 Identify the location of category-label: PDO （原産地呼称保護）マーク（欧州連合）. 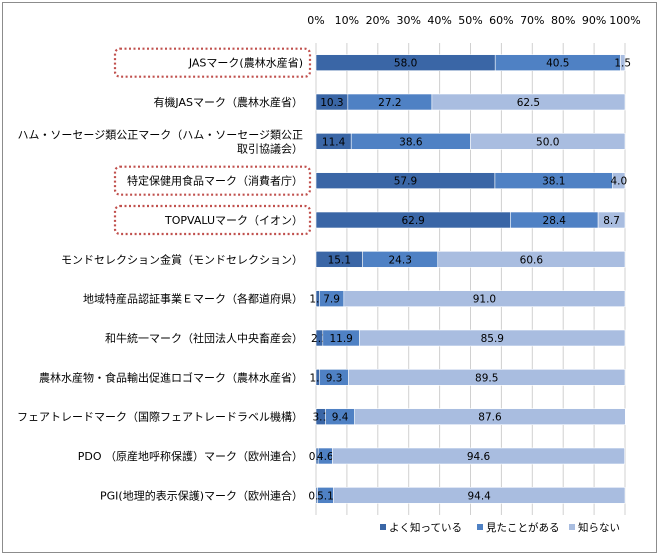
(190, 456).